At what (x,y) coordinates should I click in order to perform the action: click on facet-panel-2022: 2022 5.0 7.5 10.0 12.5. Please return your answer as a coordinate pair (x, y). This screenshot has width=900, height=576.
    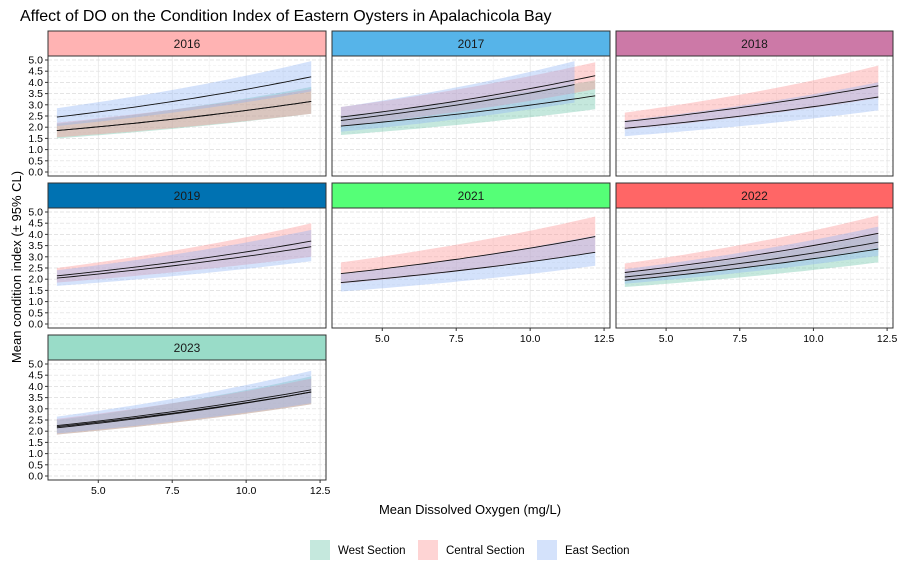
    Looking at the image, I should click on (756, 263).